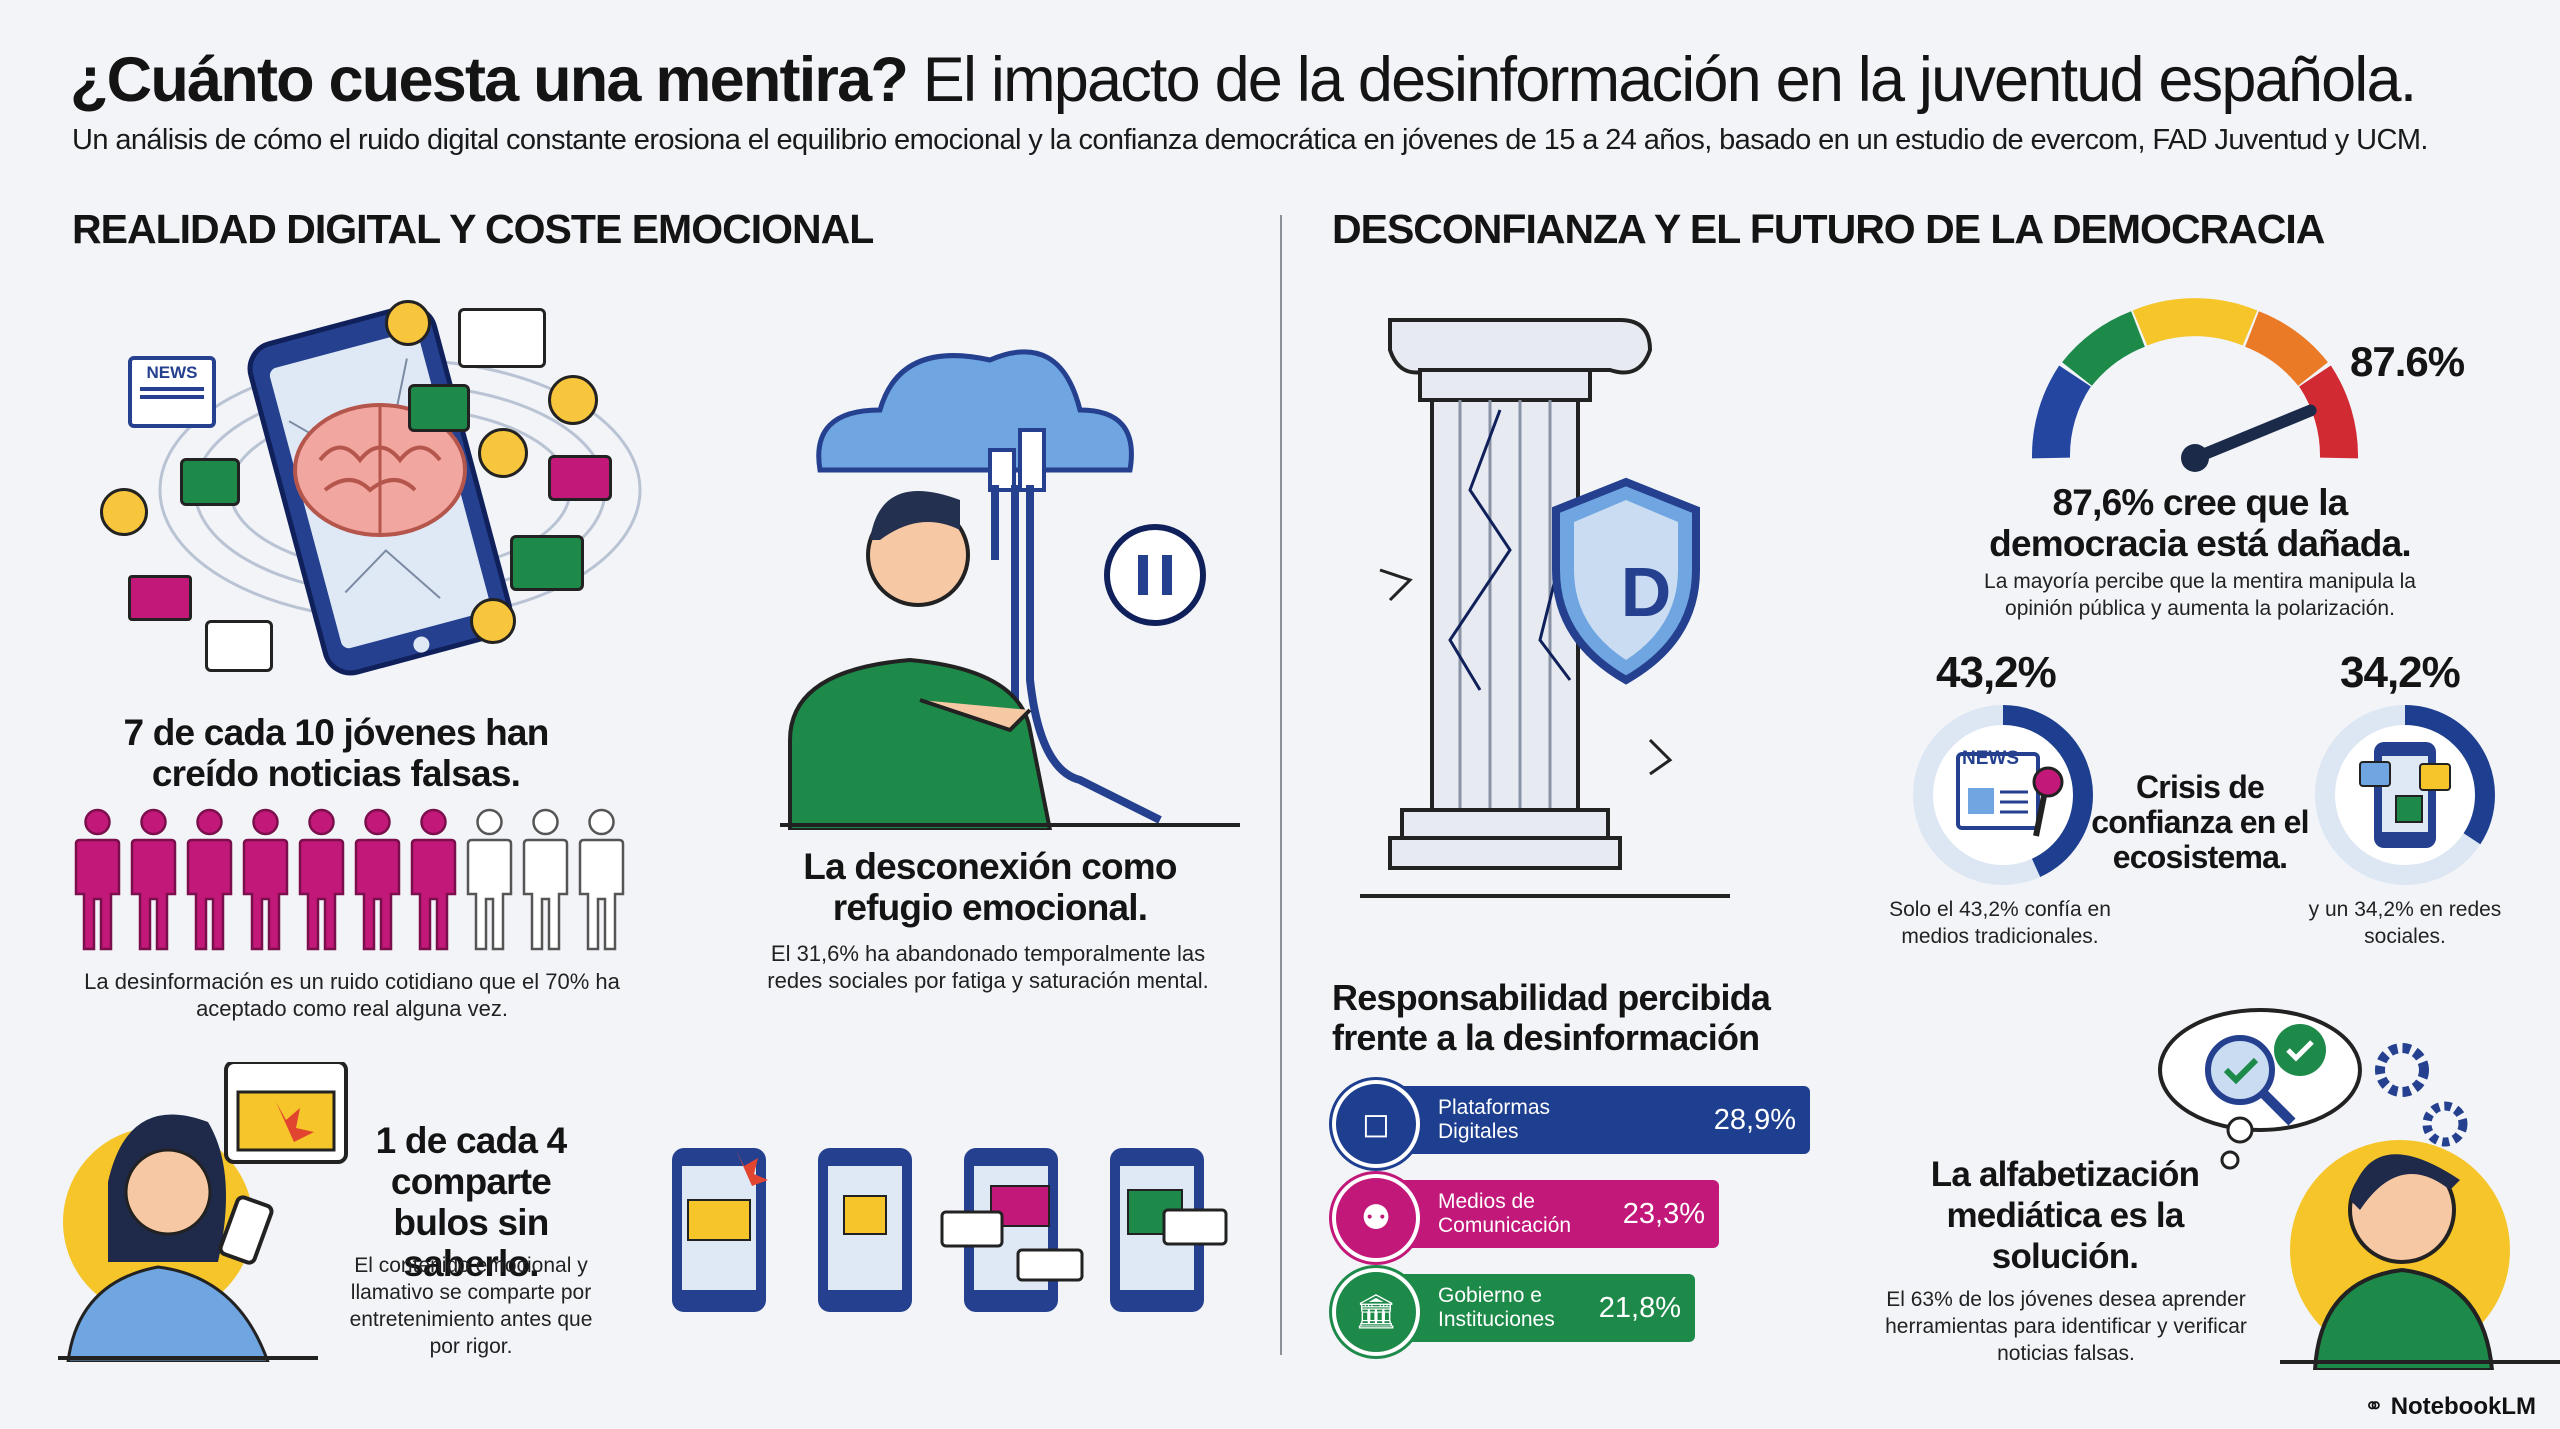 The height and width of the screenshot is (1429, 2560). I want to click on disconnect-illustration, so click(1010, 589).